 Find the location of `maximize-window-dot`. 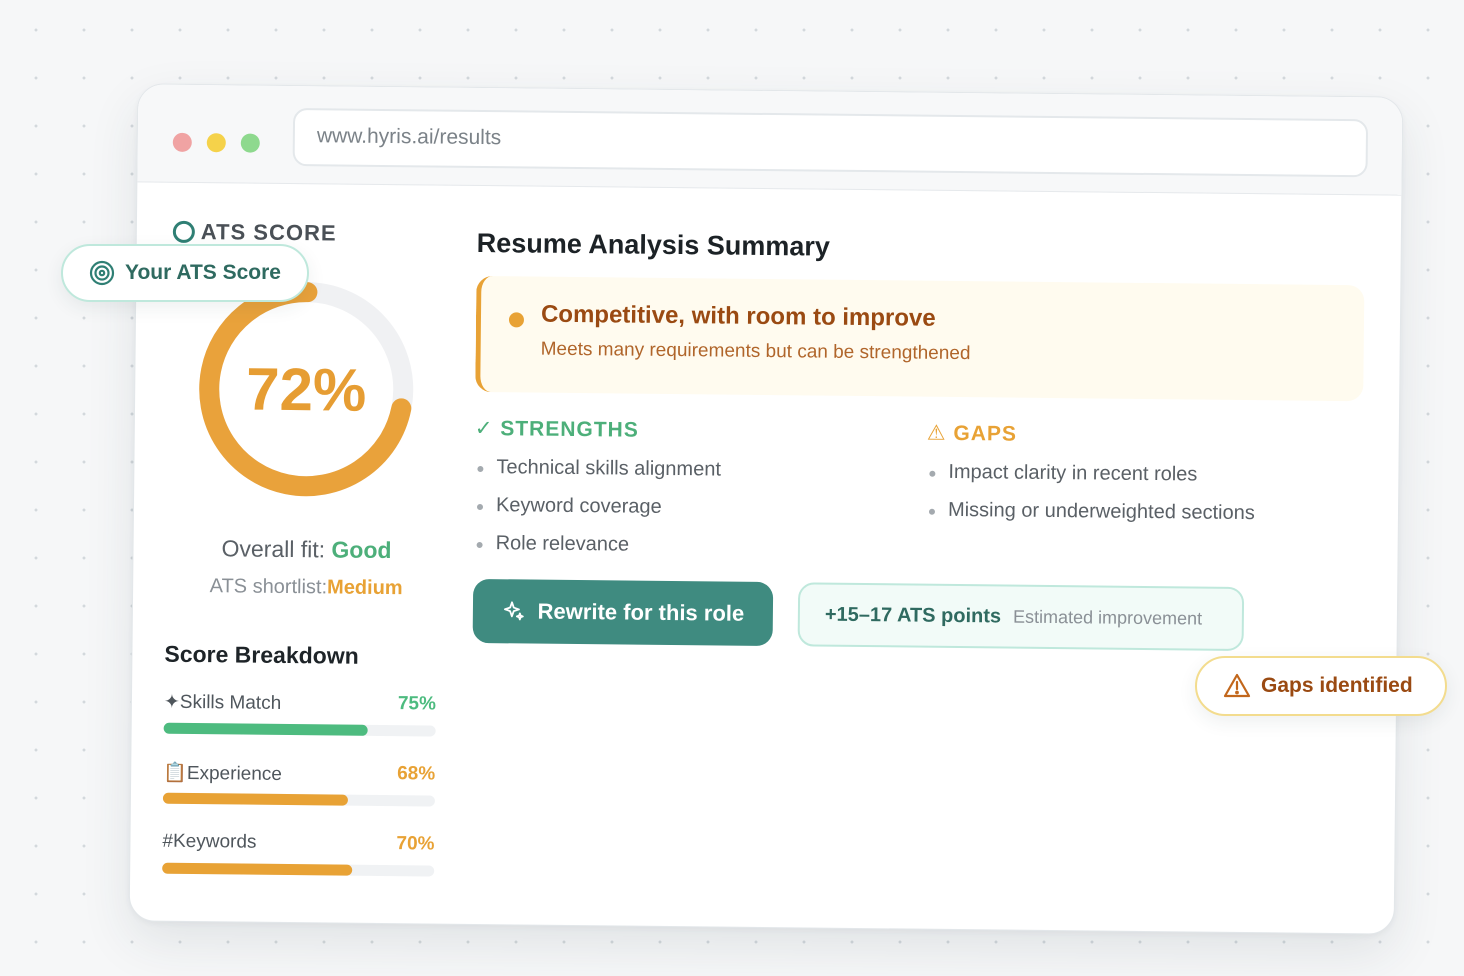

maximize-window-dot is located at coordinates (250, 143).